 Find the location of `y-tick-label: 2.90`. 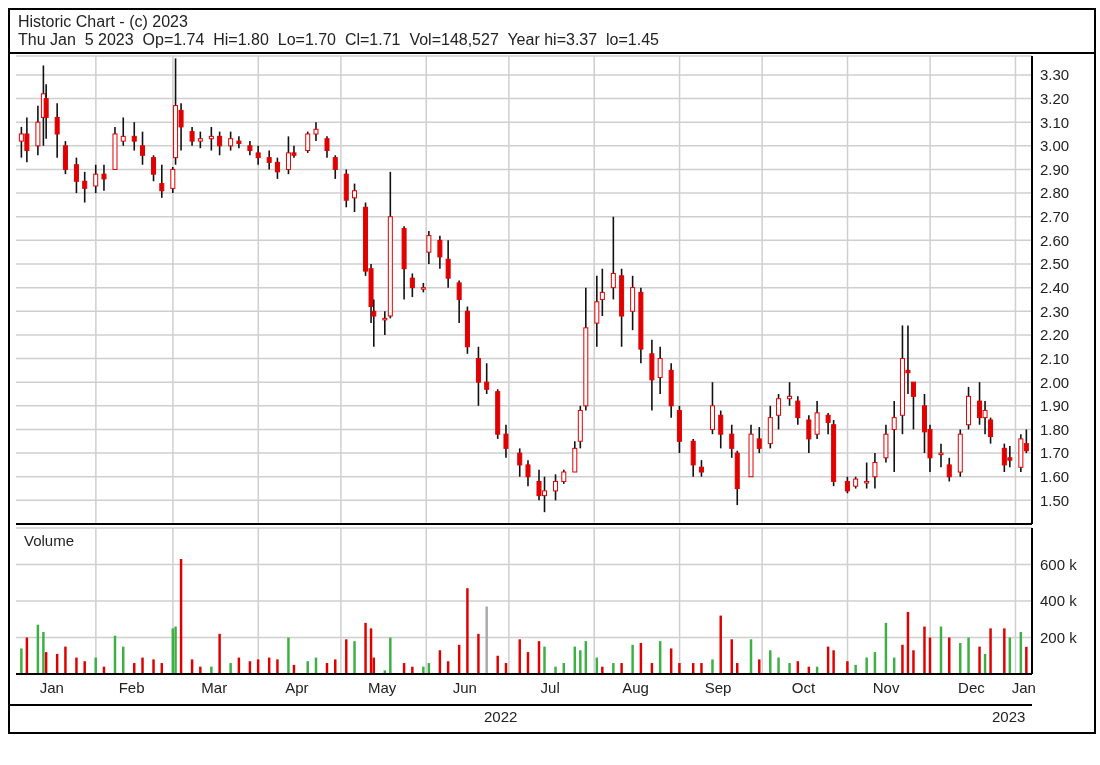

y-tick-label: 2.90 is located at coordinates (1055, 169).